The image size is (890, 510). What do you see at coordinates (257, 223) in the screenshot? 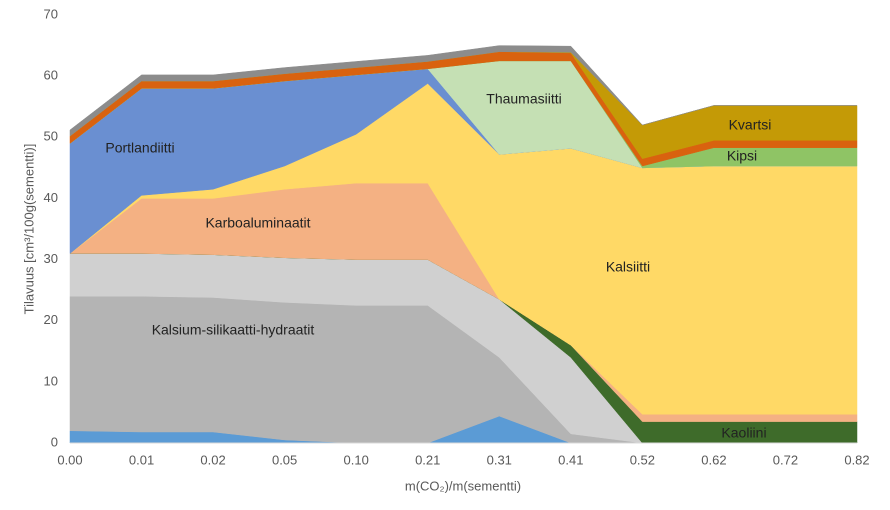
I see `area-label: Karboaluminaatit` at bounding box center [257, 223].